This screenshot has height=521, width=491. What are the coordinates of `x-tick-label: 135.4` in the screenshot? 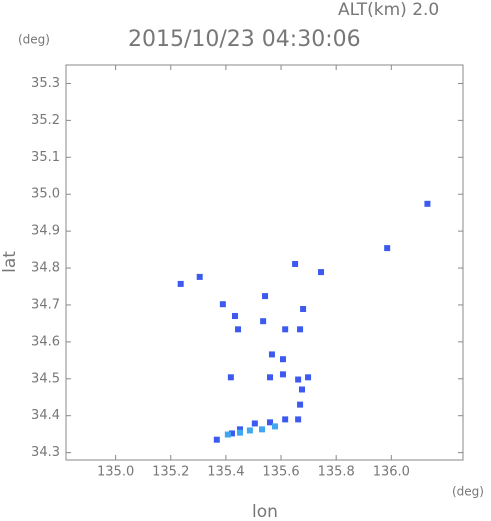 It's located at (225, 472).